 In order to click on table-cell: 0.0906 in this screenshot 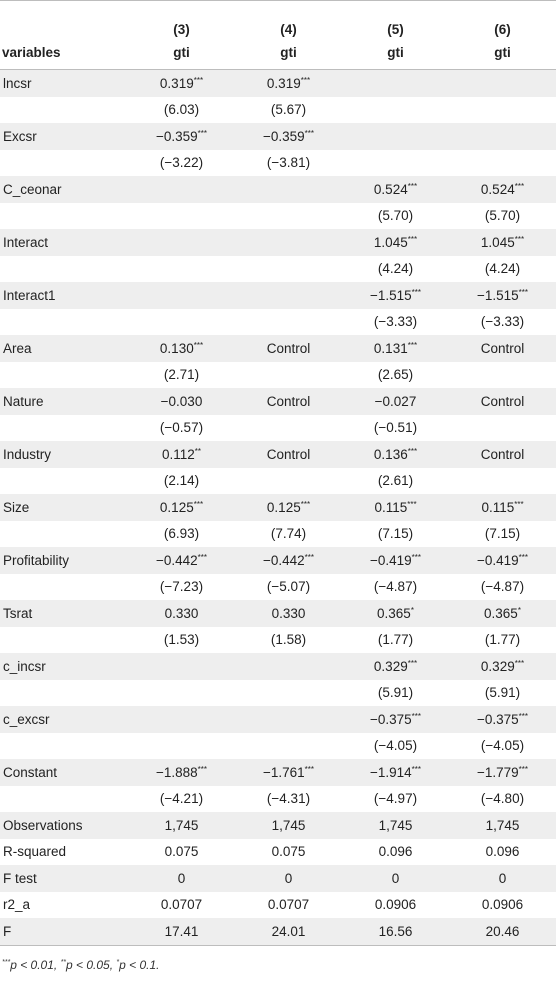, I will do `click(502, 905)`.